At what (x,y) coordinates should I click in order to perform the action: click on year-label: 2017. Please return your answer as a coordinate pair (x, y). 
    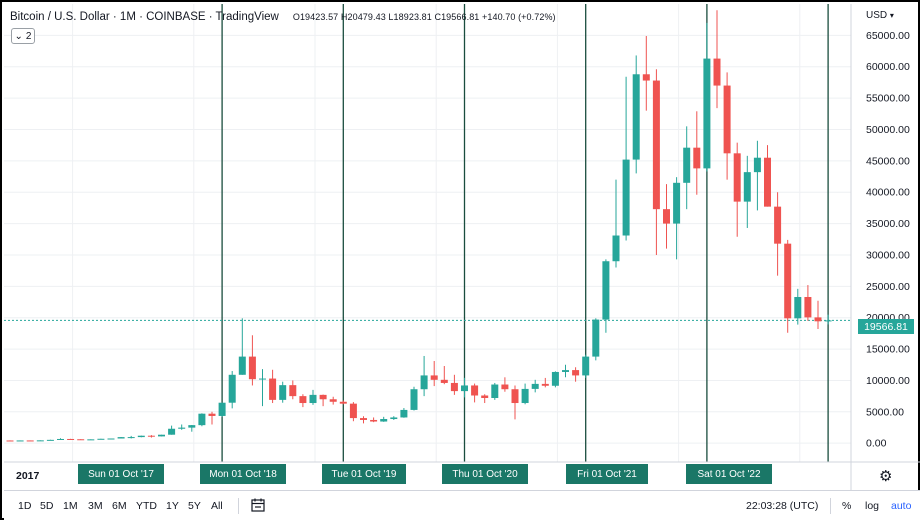
    Looking at the image, I should click on (28, 476).